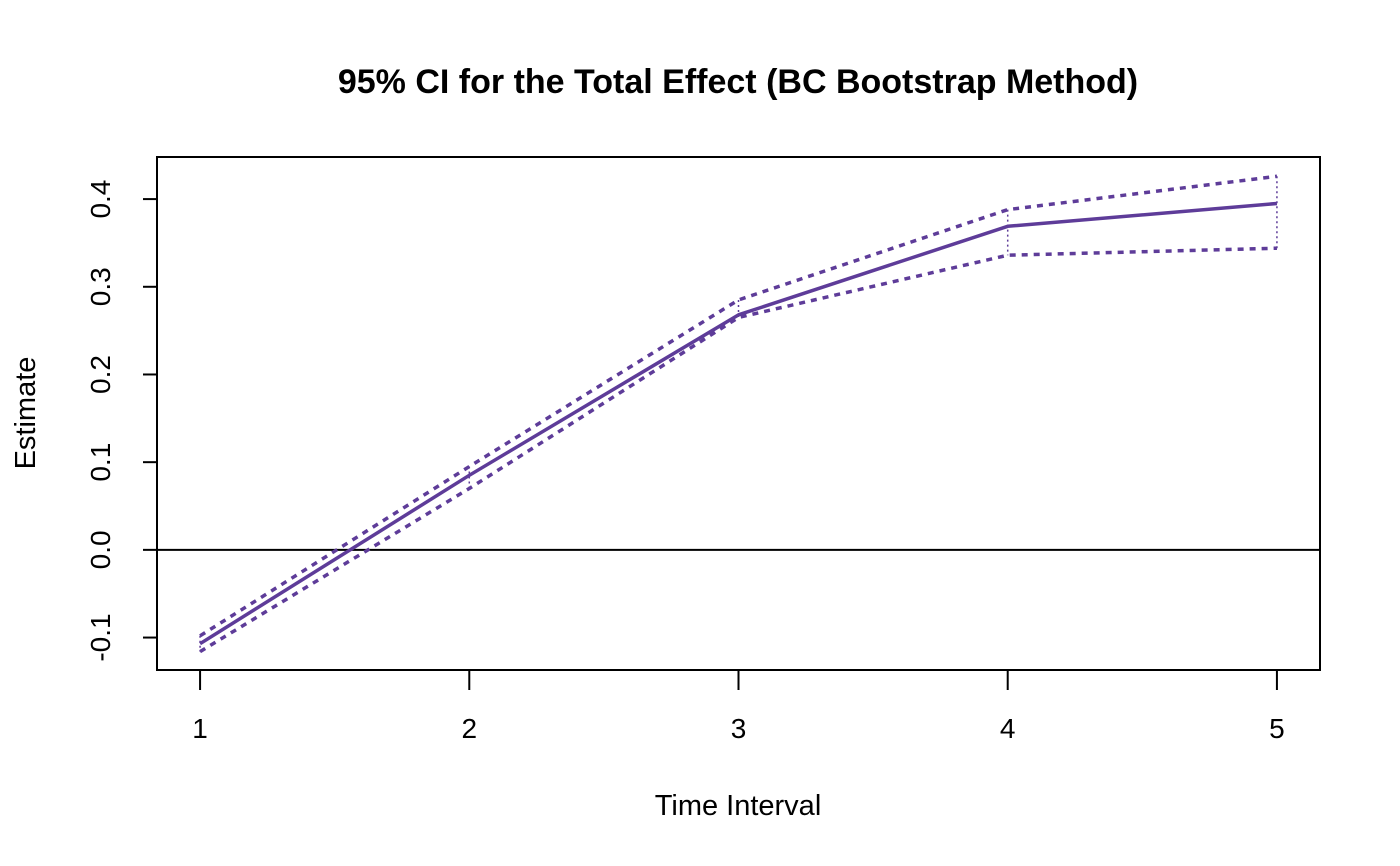 This screenshot has width=1400, height=866. I want to click on y-tick-label: 0.3, so click(100, 286).